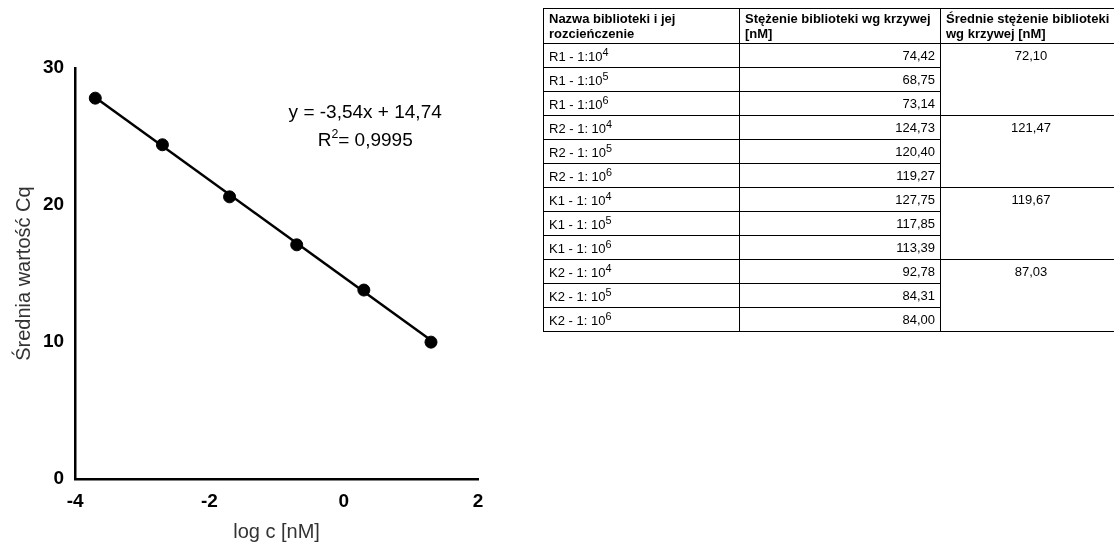  I want to click on category-label: Średnie stężenie biblioteki wg krzywej [nM], so click(1027, 26).